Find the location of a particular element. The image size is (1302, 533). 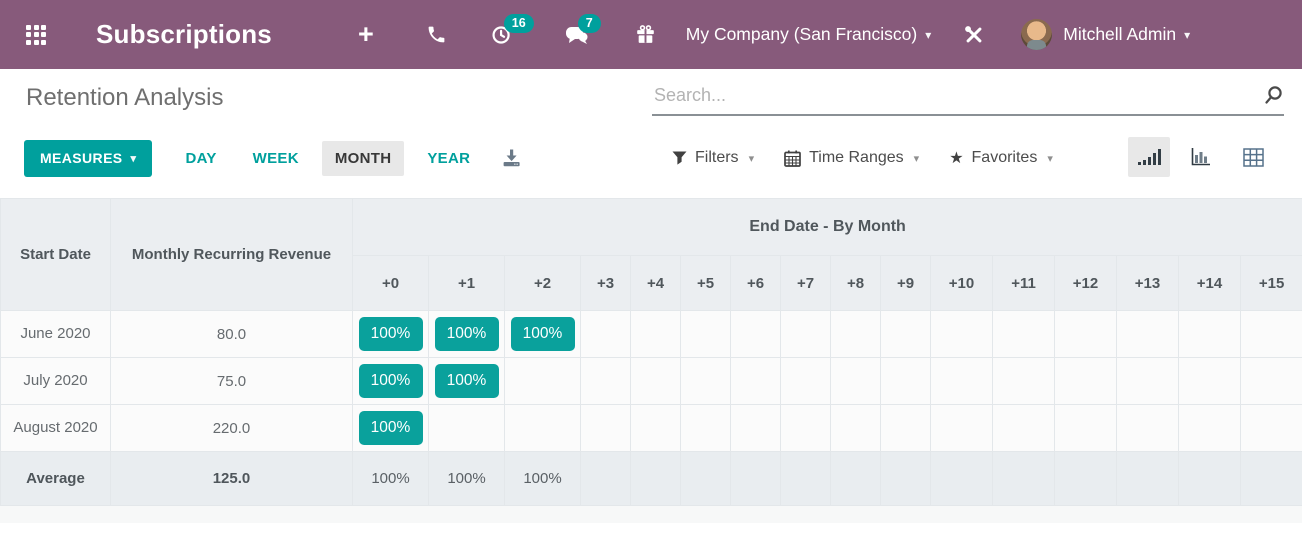

interval-month-button: MONTH is located at coordinates (363, 158).